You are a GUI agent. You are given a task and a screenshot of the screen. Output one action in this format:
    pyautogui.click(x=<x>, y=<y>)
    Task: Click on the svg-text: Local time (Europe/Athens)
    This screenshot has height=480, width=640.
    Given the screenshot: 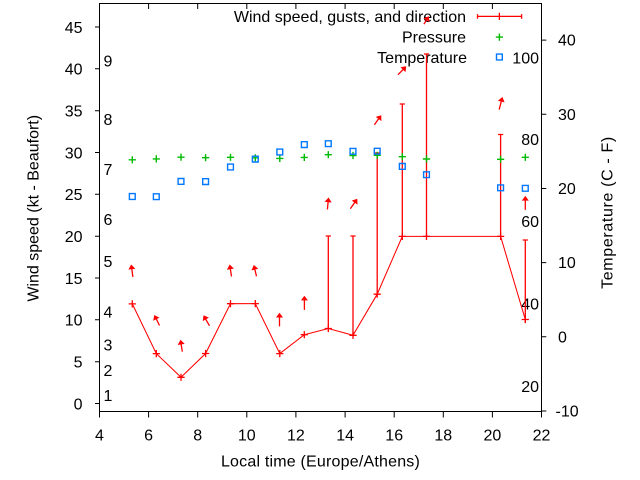 What is the action you would take?
    pyautogui.click(x=320, y=462)
    